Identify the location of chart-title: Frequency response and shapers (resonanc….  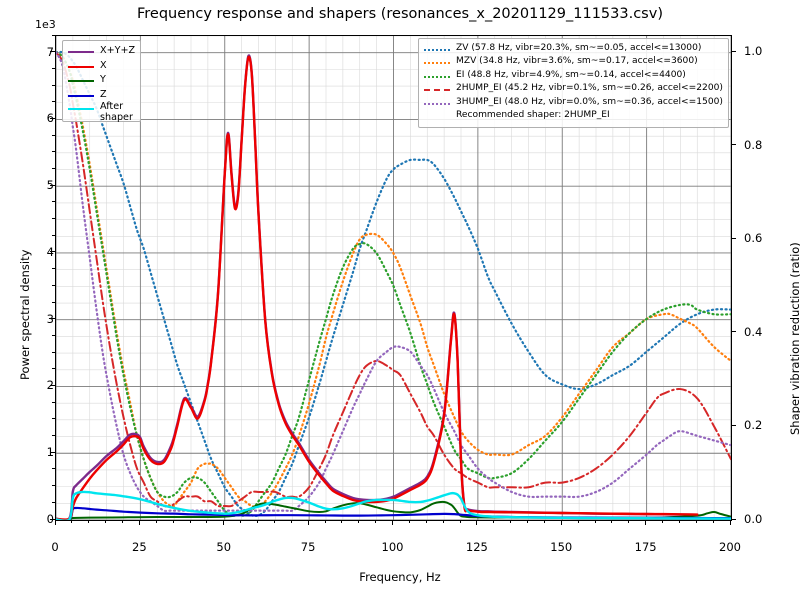
(400, 14).